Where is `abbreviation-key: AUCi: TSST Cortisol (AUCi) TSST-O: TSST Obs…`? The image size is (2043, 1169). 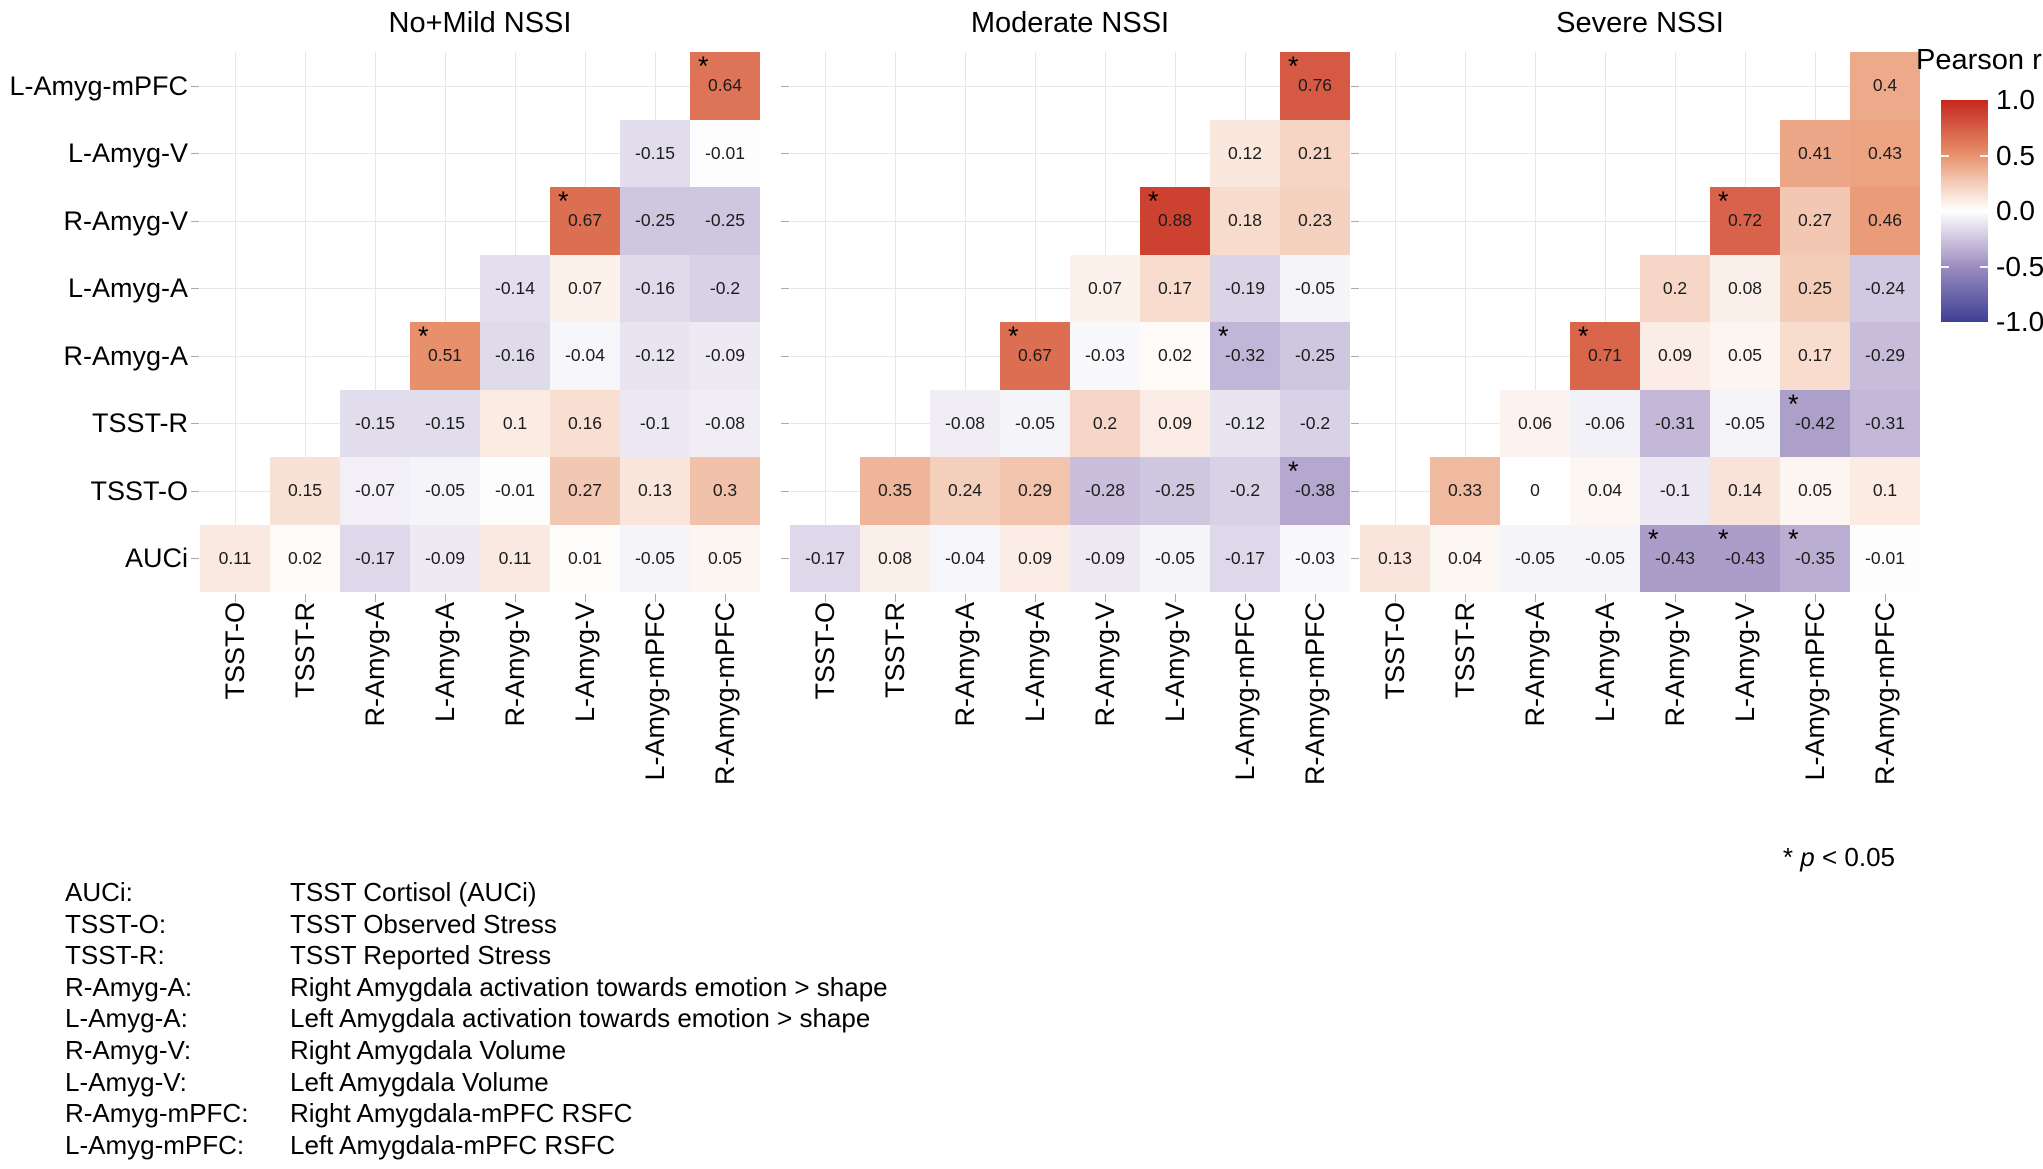 abbreviation-key: AUCi: TSST Cortisol (AUCi) TSST-O: TSST Obs… is located at coordinates (476, 1019).